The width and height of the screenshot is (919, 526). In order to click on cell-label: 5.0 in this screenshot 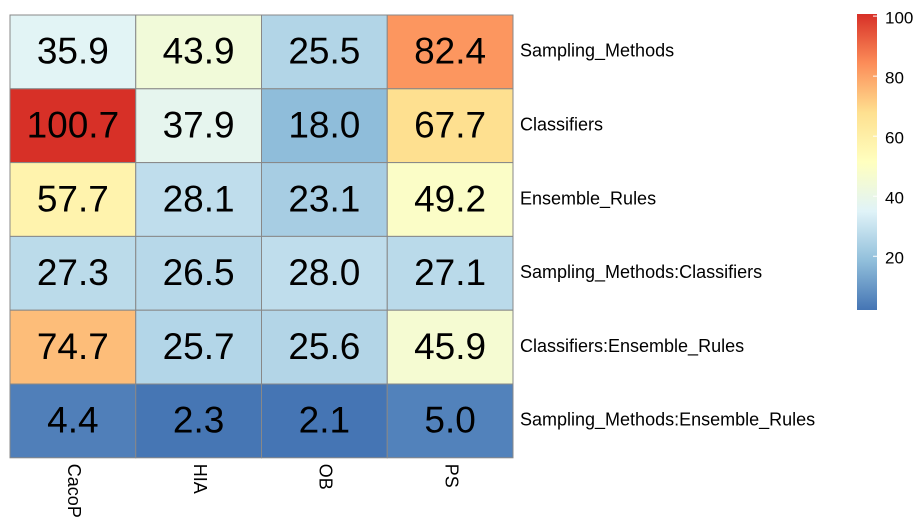, I will do `click(449, 420)`.